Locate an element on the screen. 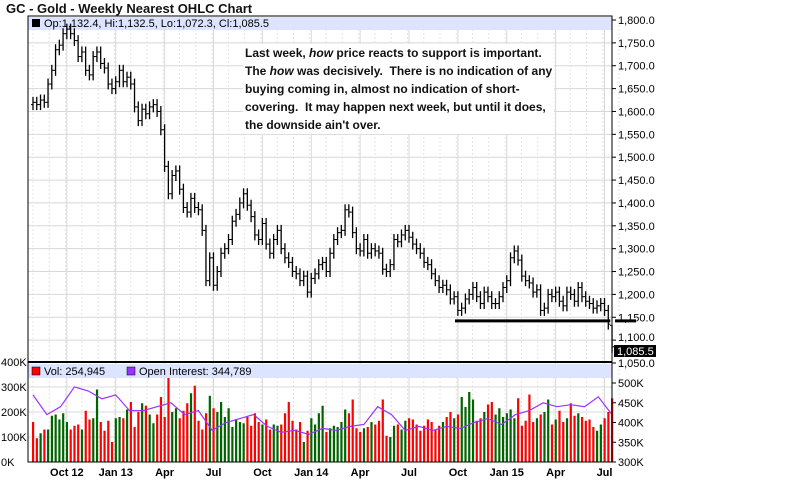  volume-tick-label: 400K is located at coordinates (14, 363).